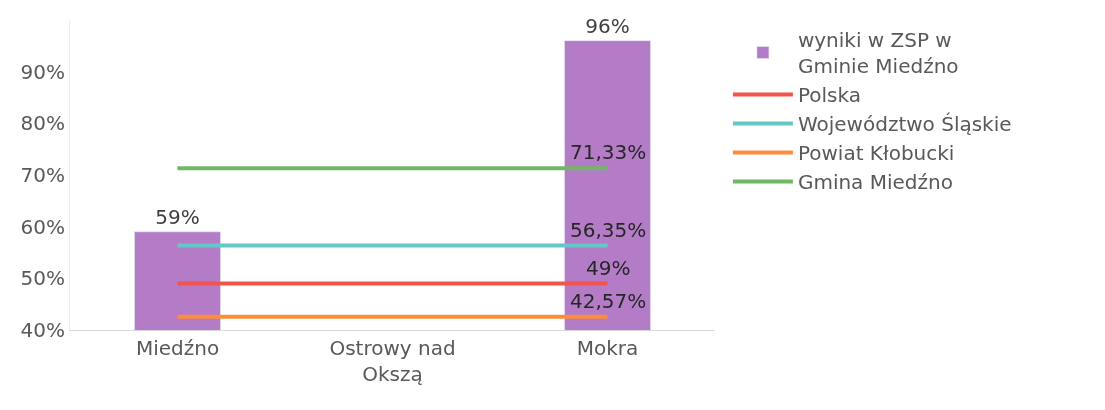 The width and height of the screenshot is (1105, 410). What do you see at coordinates (608, 152) in the screenshot?
I see `data-label: 71,33%` at bounding box center [608, 152].